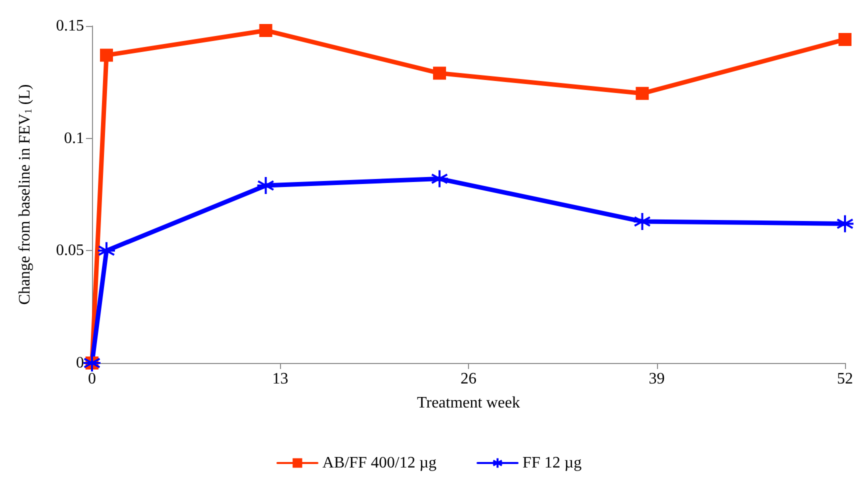 This screenshot has width=858, height=480. I want to click on legend-label: AB/FF 400/12 µg, so click(379, 463).